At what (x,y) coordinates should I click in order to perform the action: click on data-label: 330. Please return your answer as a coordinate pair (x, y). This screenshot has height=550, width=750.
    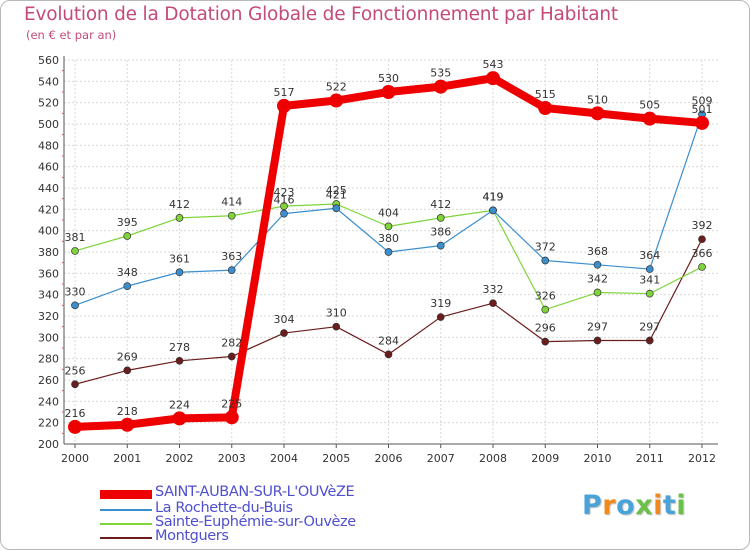
    Looking at the image, I should click on (75, 291).